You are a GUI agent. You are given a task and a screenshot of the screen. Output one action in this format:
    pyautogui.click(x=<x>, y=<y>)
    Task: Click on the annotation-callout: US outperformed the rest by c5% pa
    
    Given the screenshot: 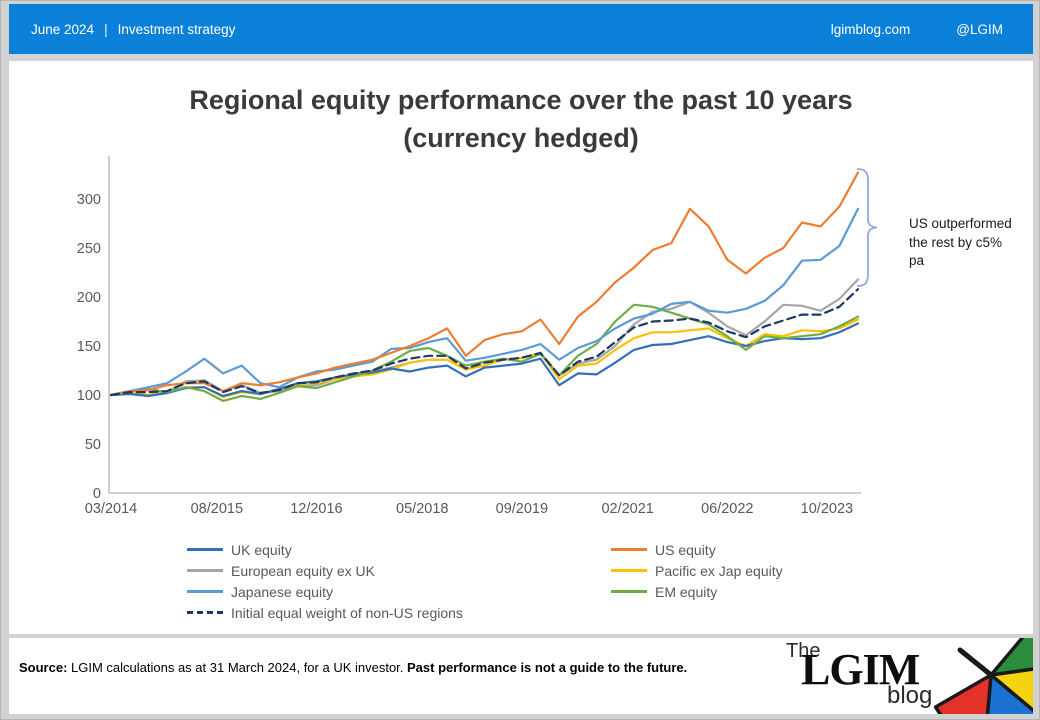 What is the action you would take?
    pyautogui.click(x=960, y=242)
    